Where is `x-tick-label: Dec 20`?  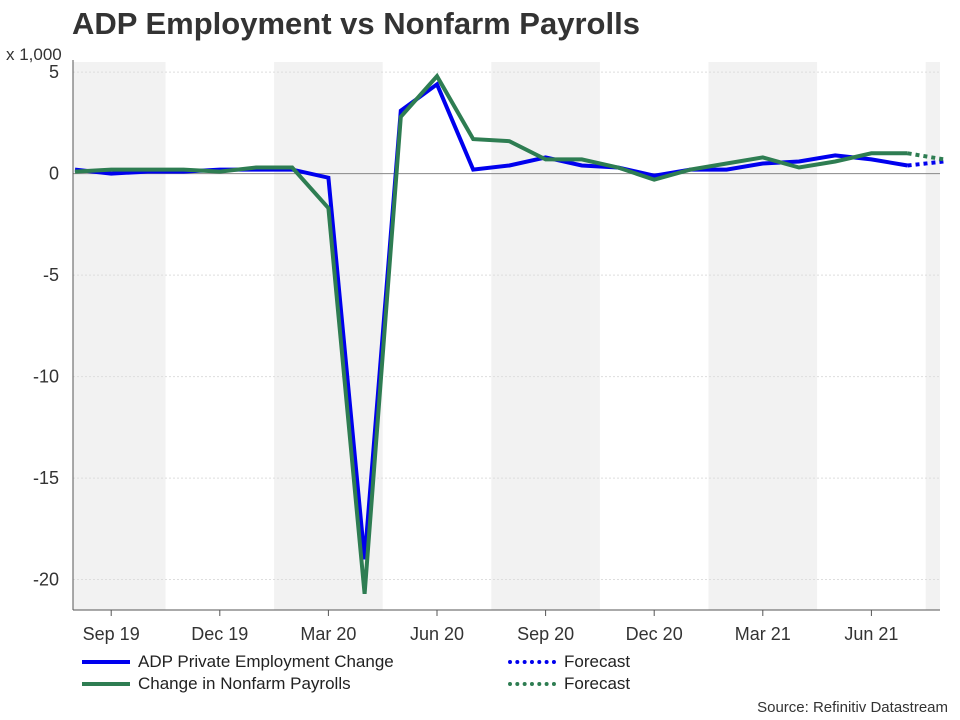 x-tick-label: Dec 20 is located at coordinates (654, 634).